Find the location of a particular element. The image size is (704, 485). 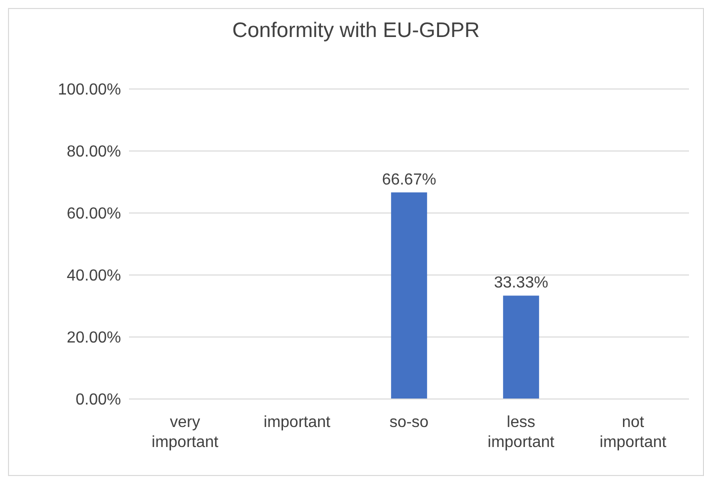

y-tick-label: 100.00% is located at coordinates (89, 90).